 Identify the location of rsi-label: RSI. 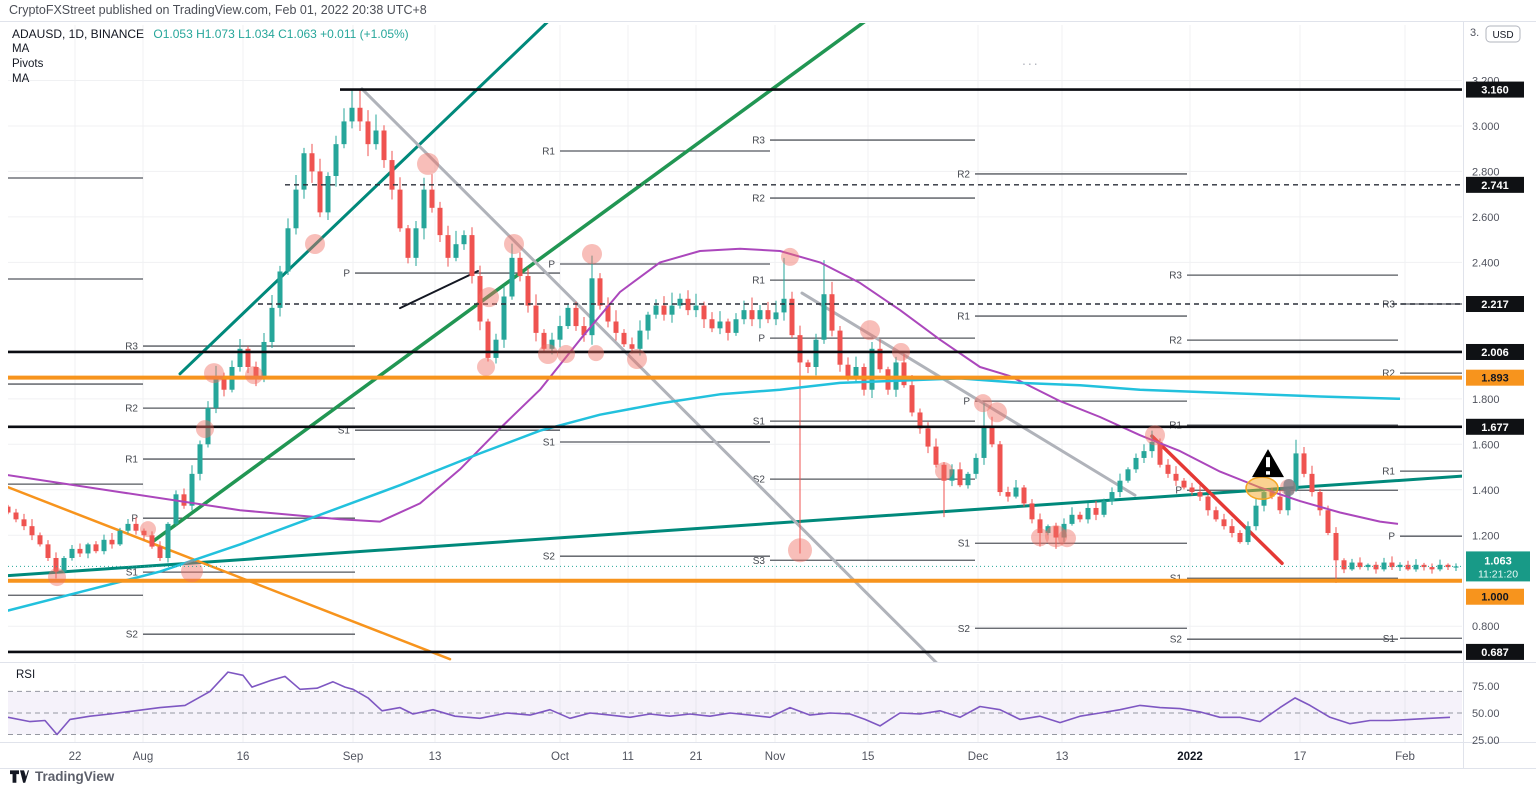
(25, 675).